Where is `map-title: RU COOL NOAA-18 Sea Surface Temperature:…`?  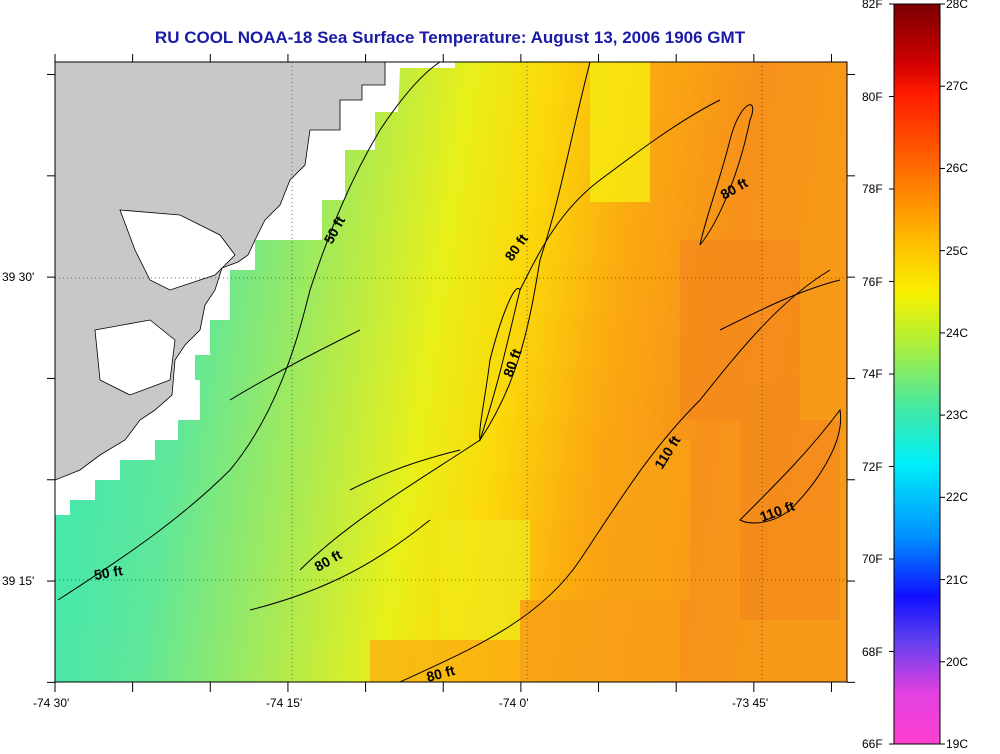
map-title: RU COOL NOAA-18 Sea Surface Temperature:… is located at coordinates (450, 37).